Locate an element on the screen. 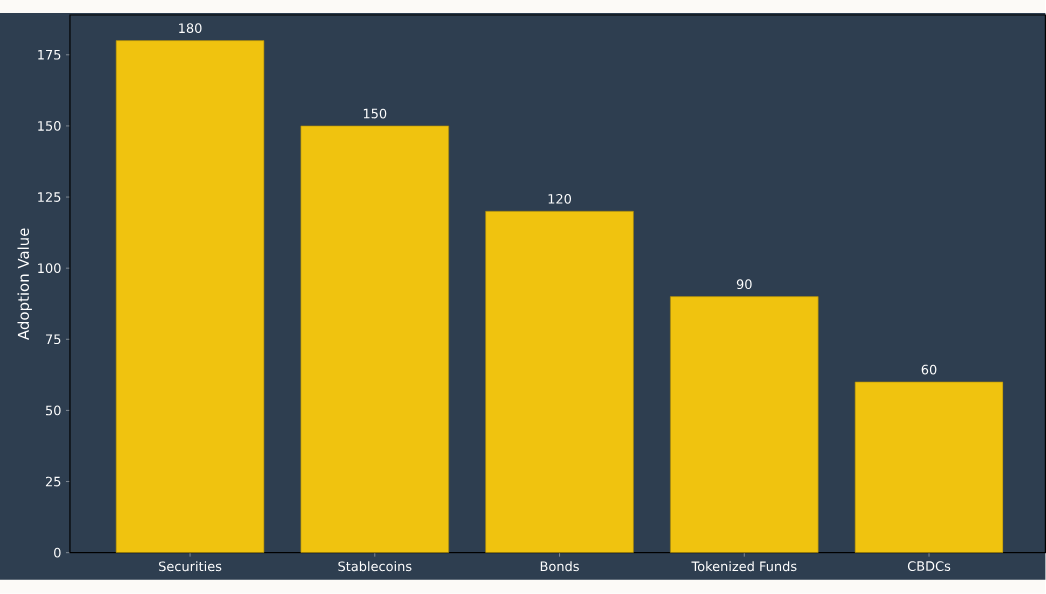  y-tick-label: 125 is located at coordinates (49, 197).